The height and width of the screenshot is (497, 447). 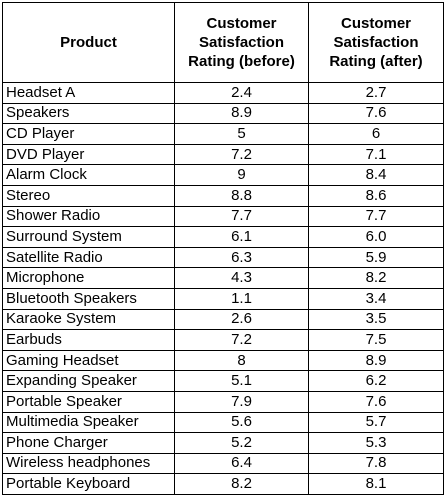 I want to click on table-row: Headset A 2.4 2.7, so click(x=223, y=93).